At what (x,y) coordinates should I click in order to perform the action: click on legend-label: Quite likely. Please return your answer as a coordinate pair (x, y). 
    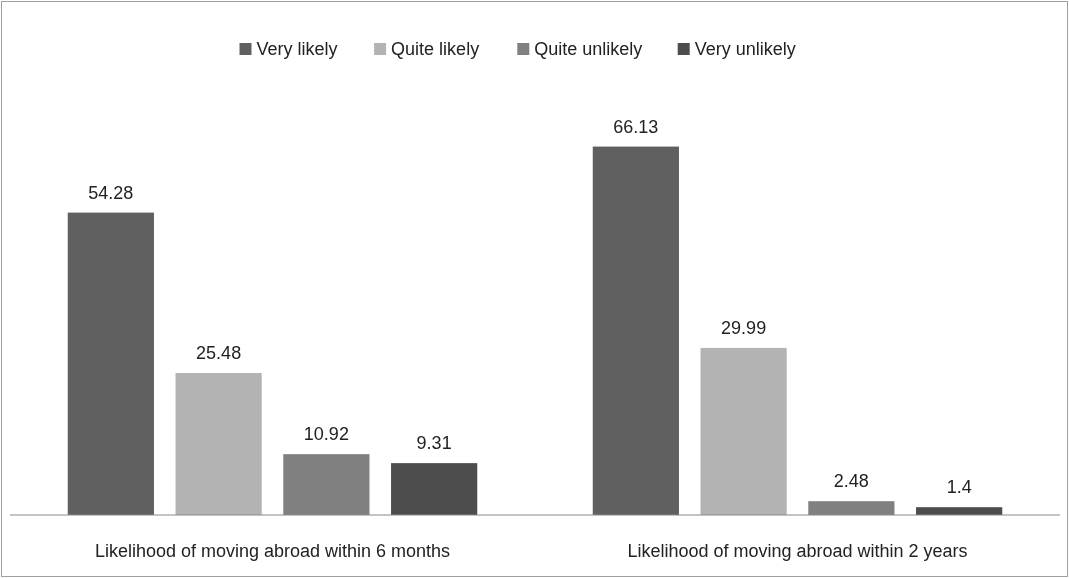
    Looking at the image, I should click on (435, 48).